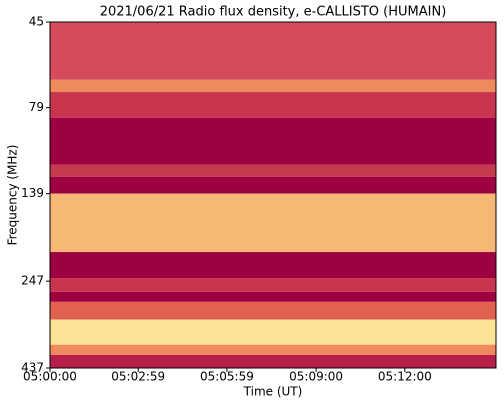 This screenshot has width=504, height=408. I want to click on x-tick-label: 05:12:00, so click(405, 377).